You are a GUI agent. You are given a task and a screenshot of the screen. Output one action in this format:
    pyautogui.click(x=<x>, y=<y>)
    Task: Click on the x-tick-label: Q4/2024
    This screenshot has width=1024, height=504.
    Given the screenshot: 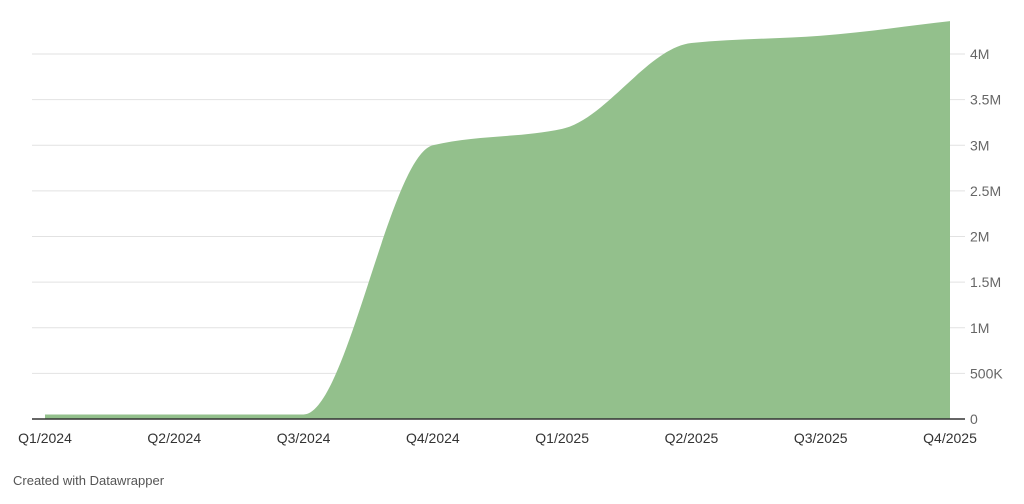 What is the action you would take?
    pyautogui.click(x=433, y=438)
    